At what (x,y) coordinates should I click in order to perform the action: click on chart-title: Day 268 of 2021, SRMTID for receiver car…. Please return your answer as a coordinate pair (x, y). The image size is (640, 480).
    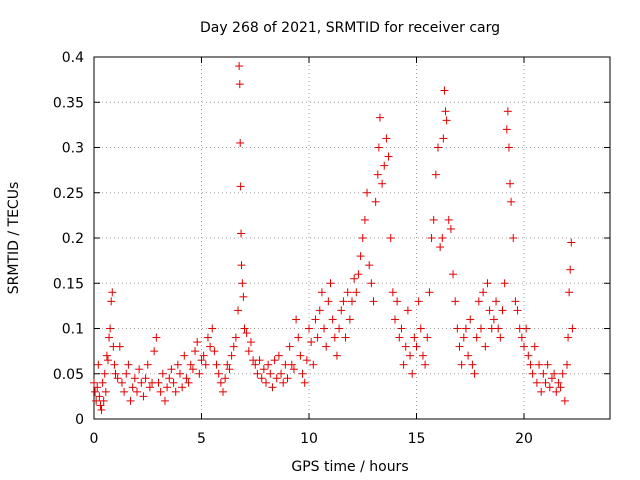
    Looking at the image, I should click on (350, 28).